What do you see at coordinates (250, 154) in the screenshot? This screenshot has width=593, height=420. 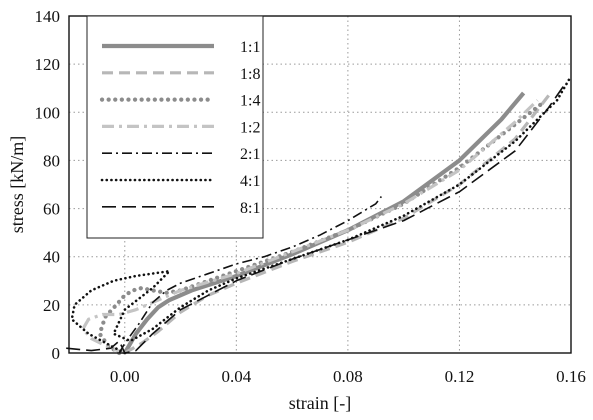 I see `legend-label: 2:1` at bounding box center [250, 154].